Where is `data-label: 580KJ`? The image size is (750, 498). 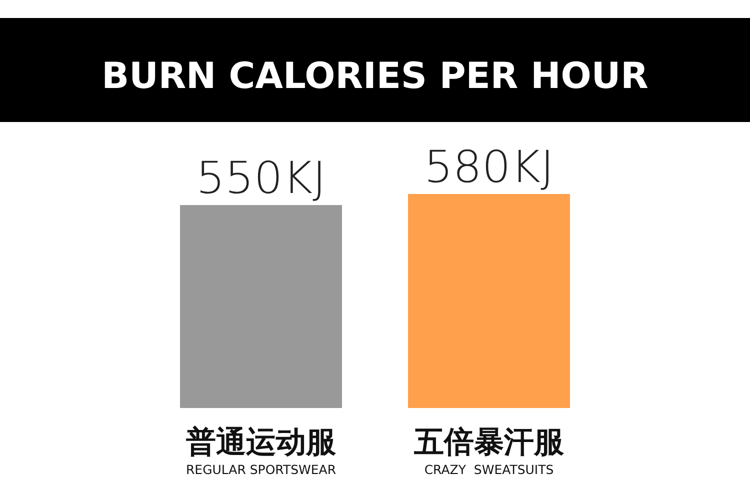 data-label: 580KJ is located at coordinates (489, 167).